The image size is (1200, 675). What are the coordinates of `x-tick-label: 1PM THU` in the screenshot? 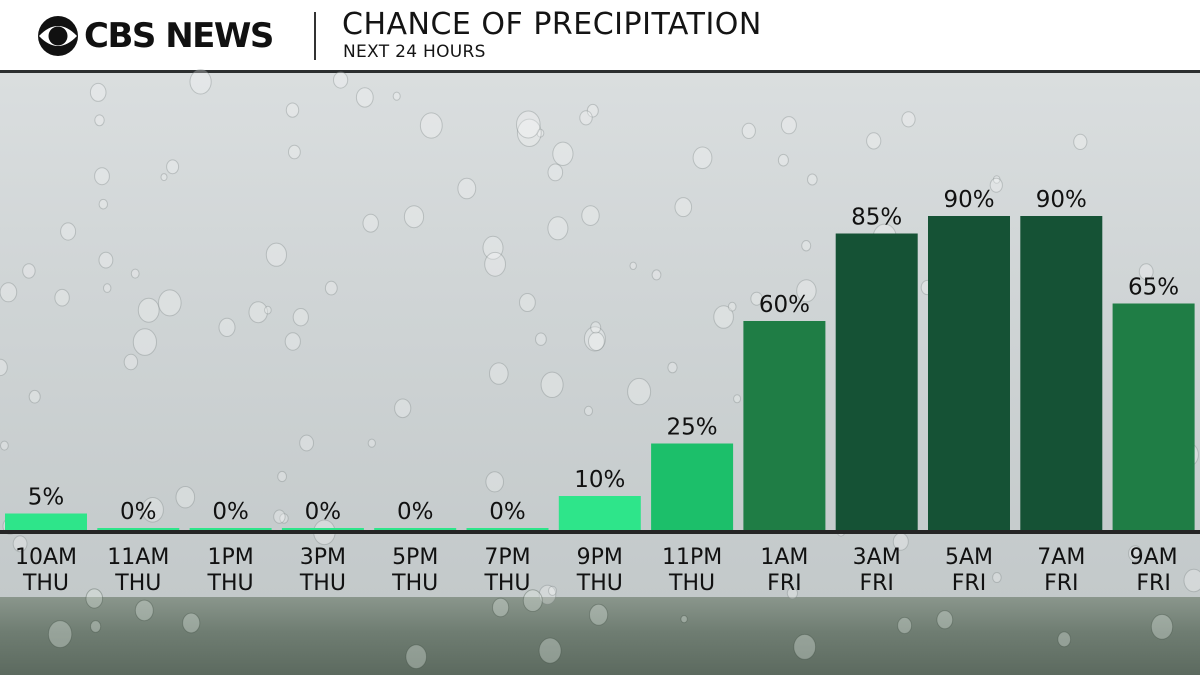 It's located at (230, 570).